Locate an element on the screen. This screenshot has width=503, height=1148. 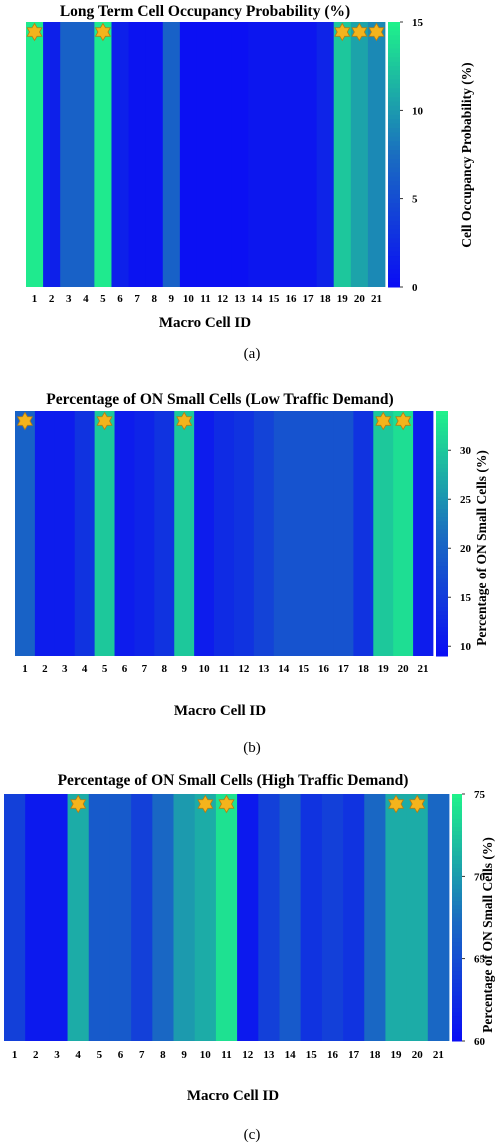
xlabel-b: Macro Cell ID is located at coordinates (220, 711).